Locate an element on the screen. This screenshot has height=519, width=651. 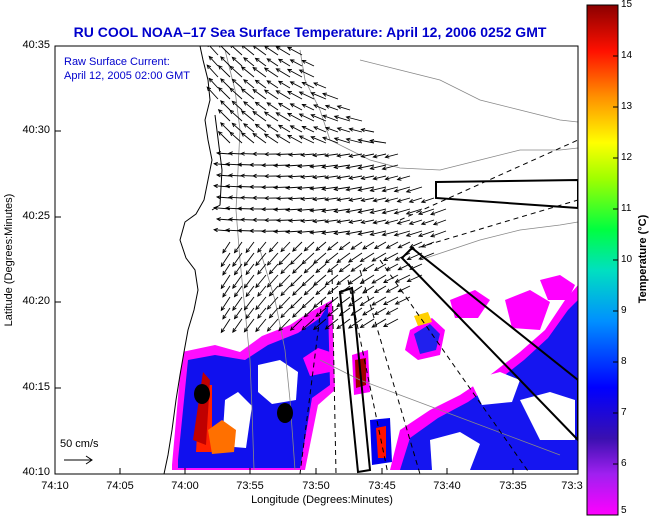
y-tick-label: 40:35 is located at coordinates (36, 45).